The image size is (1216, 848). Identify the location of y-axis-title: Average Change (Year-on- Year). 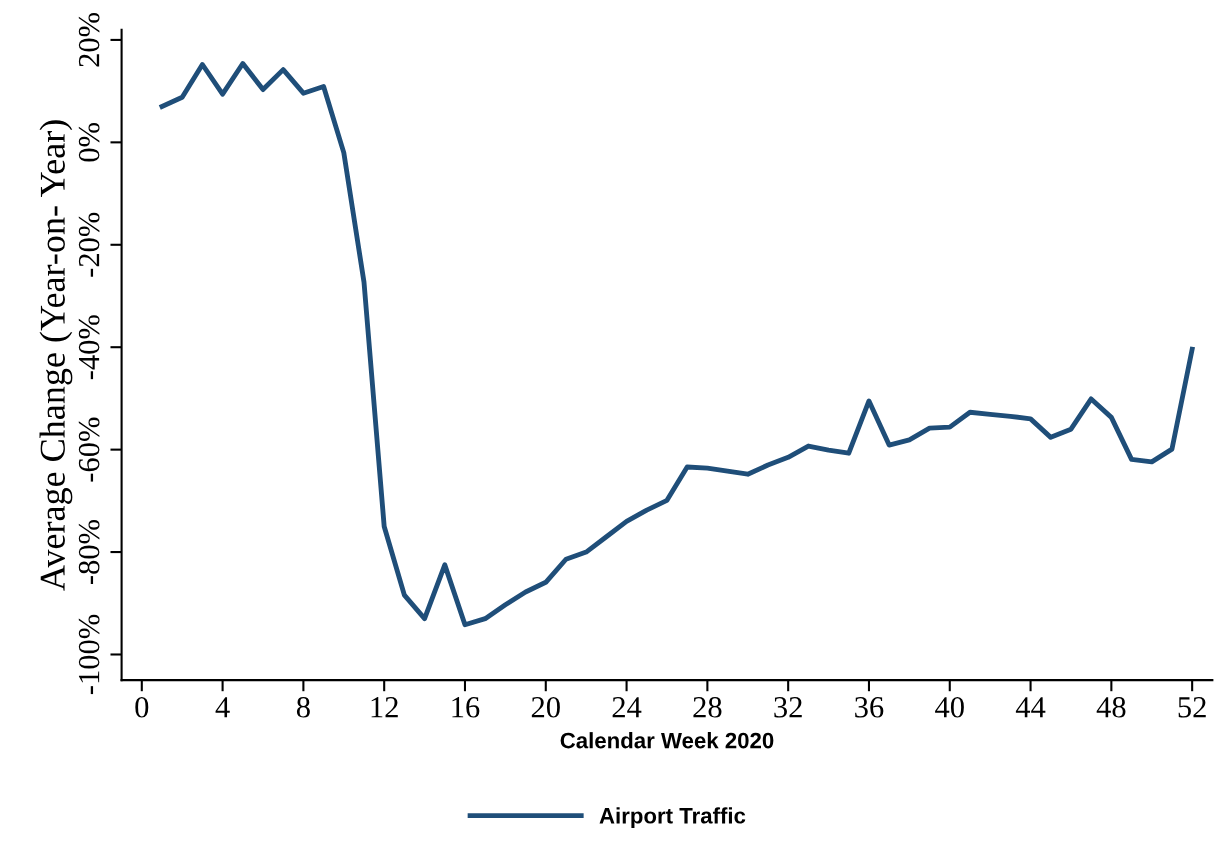
(56, 355).